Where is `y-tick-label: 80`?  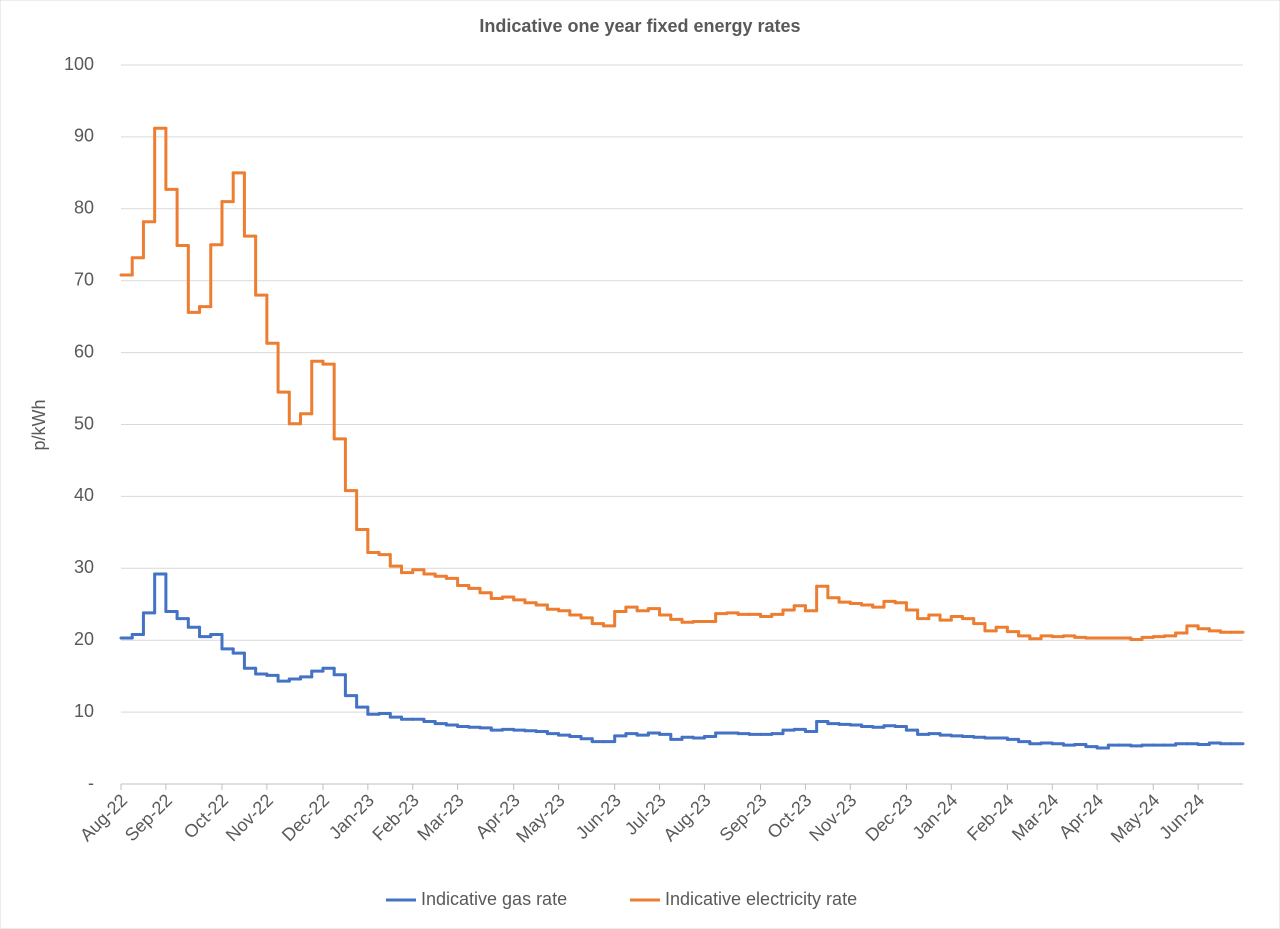
y-tick-label: 80 is located at coordinates (84, 208).